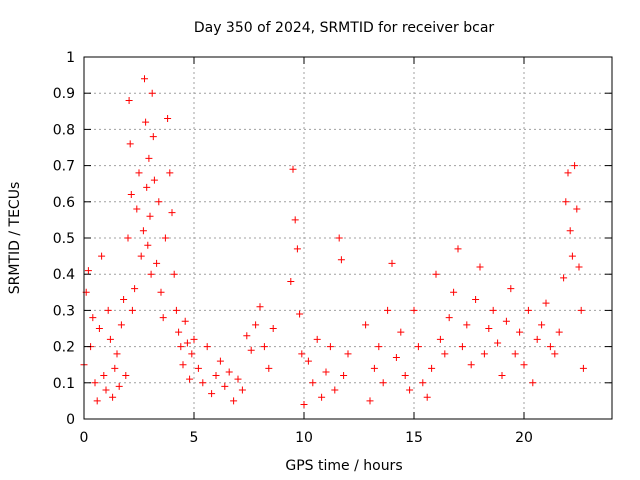 The height and width of the screenshot is (480, 640). Describe the element at coordinates (194, 438) in the screenshot. I see `x-tick-label: 5` at that location.